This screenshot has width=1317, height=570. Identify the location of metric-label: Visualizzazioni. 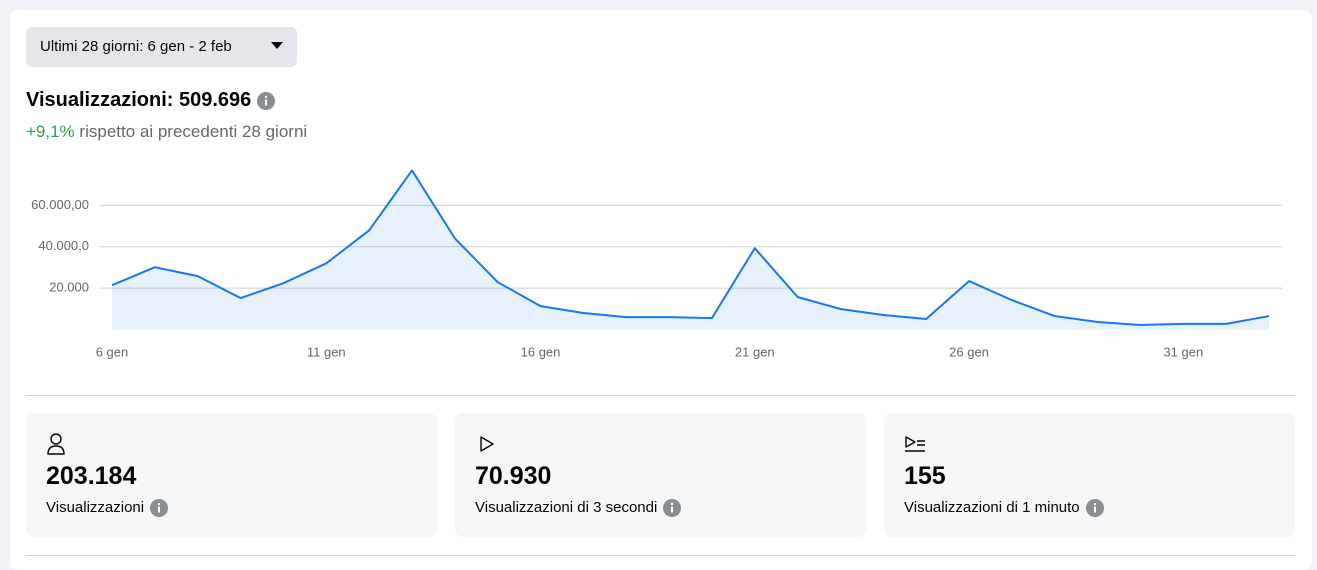
(107, 508).